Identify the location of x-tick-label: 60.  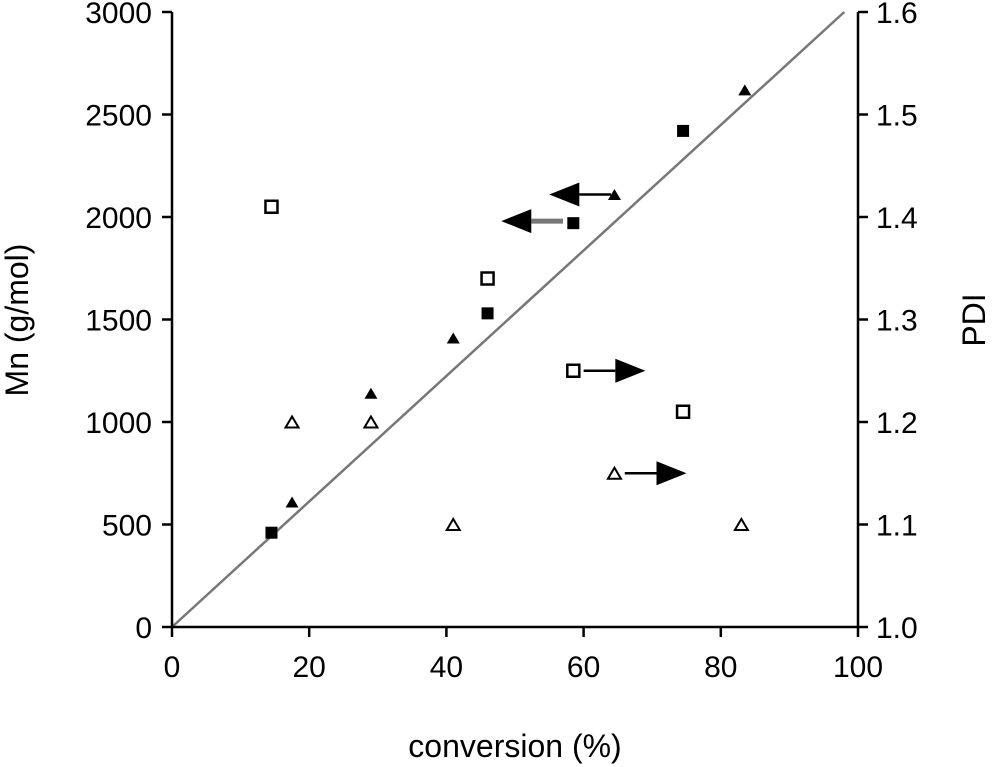
(583, 667).